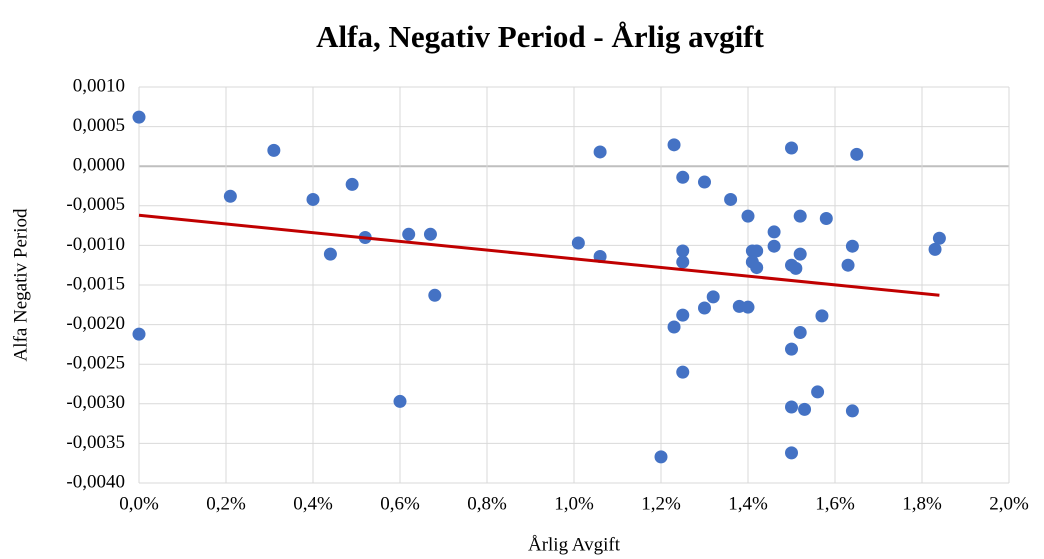 The image size is (1044, 559). Describe the element at coordinates (574, 544) in the screenshot. I see `x-axis-label: Årlig Avgift` at that location.